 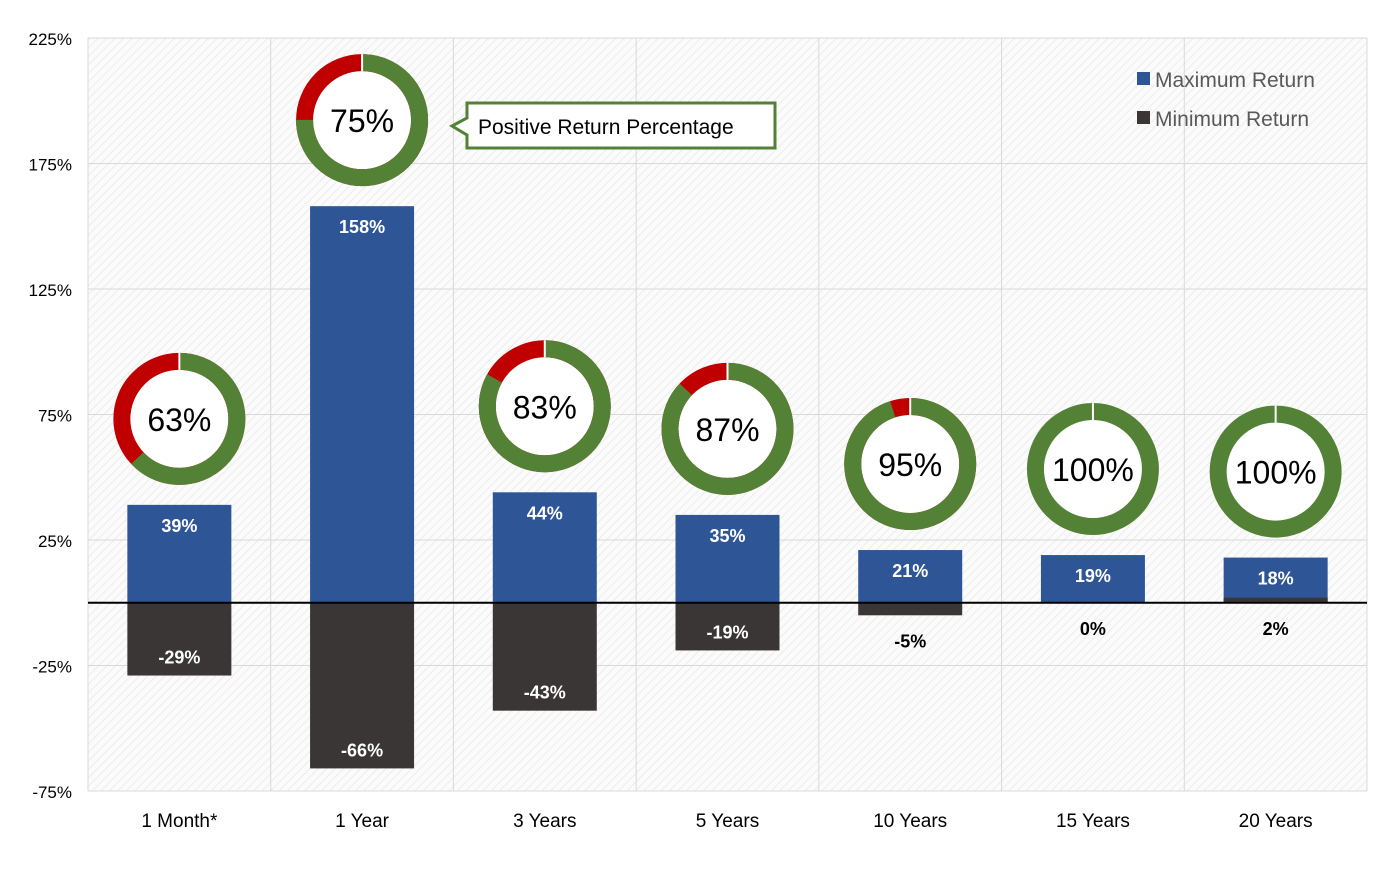 I want to click on x-tick-label: 20 Years, so click(x=1276, y=821).